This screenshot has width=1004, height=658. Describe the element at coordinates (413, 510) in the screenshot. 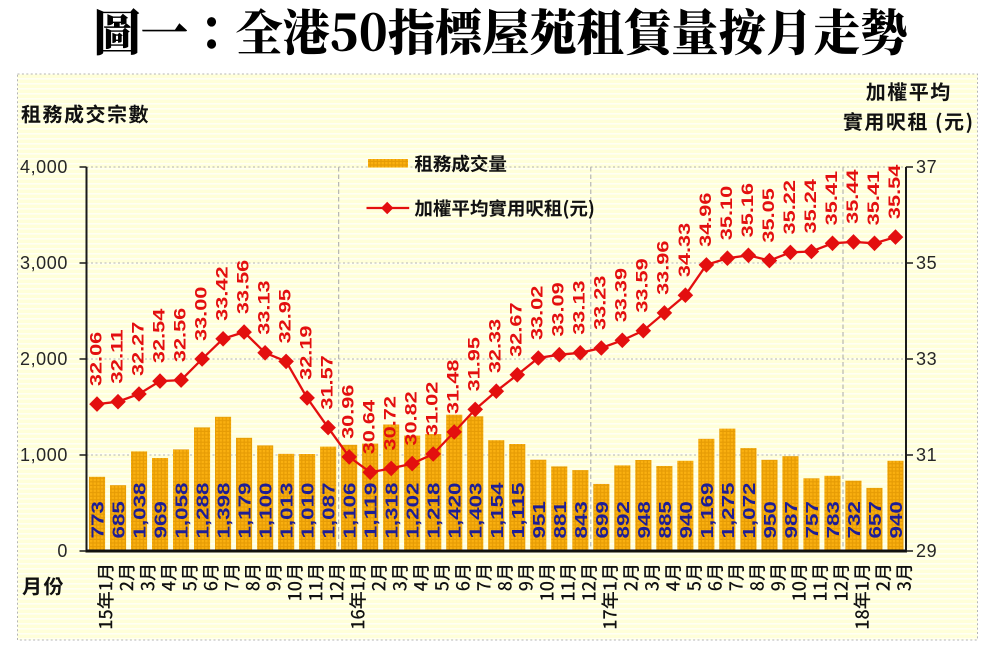

I see `svg-text: 1,202` at that location.